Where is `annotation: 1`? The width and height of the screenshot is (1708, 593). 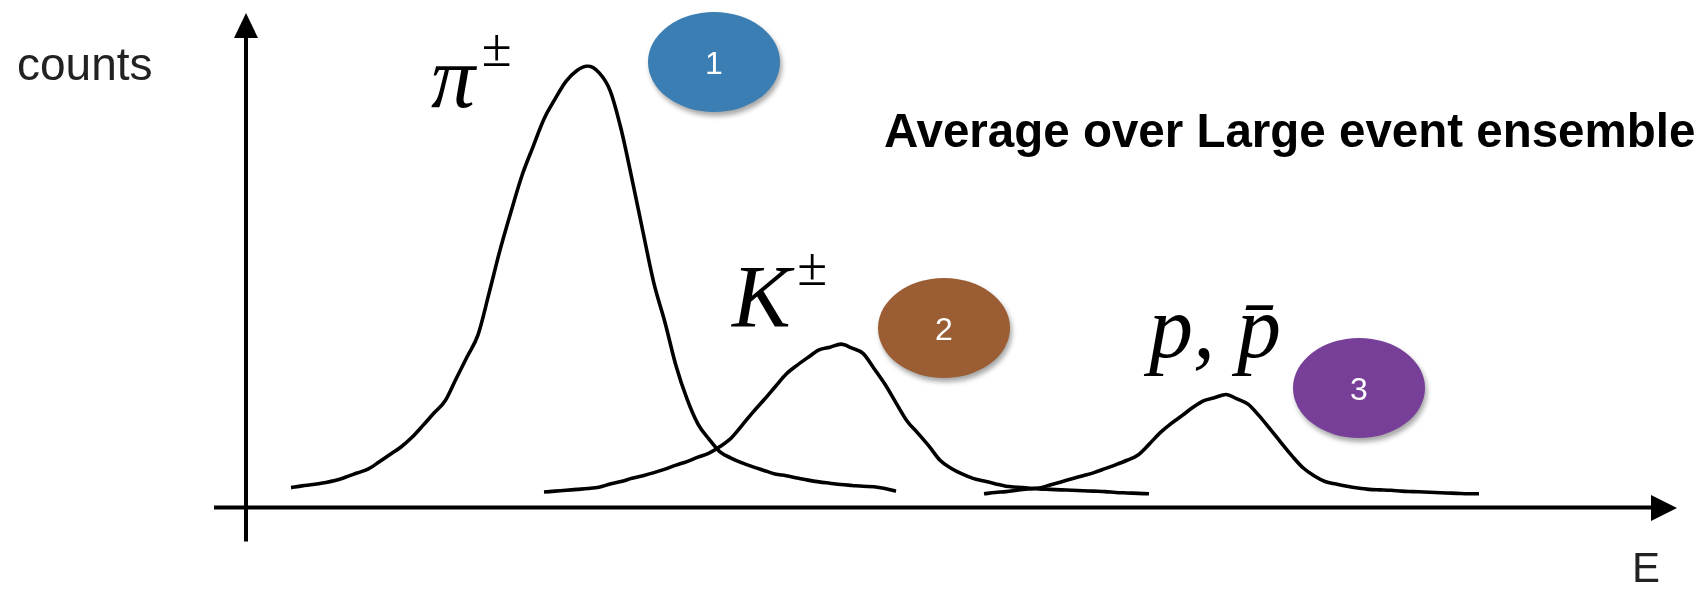 annotation: 1 is located at coordinates (714, 62).